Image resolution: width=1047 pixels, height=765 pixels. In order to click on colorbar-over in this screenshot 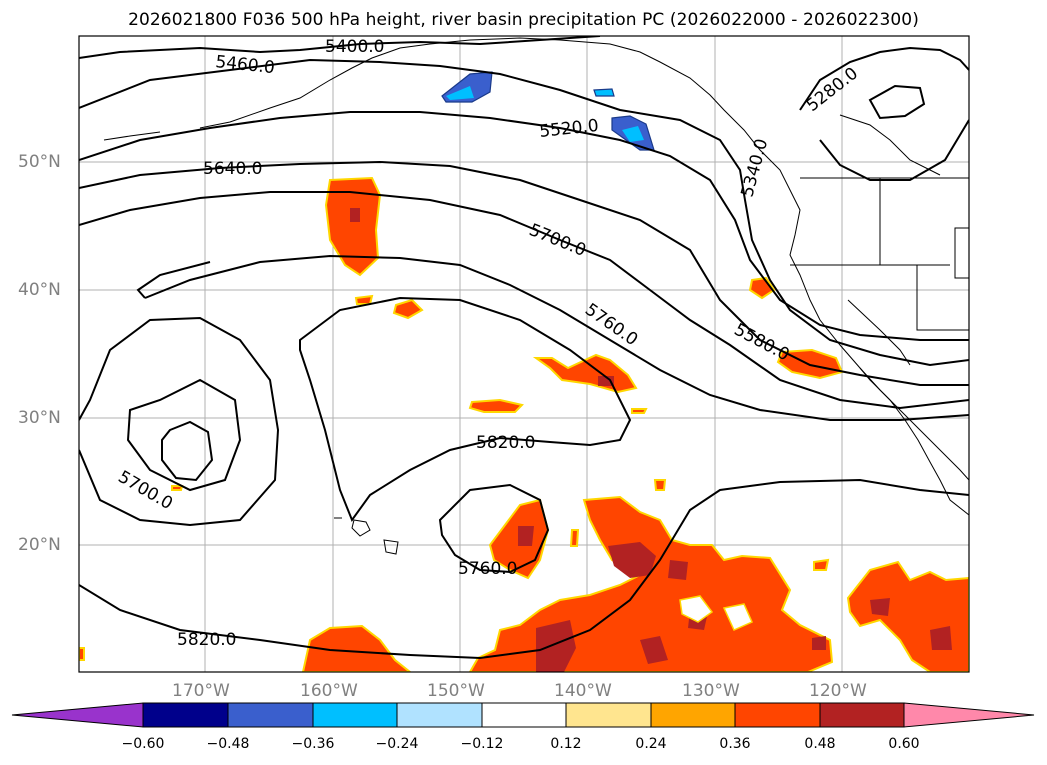, I will do `click(969, 715)`.